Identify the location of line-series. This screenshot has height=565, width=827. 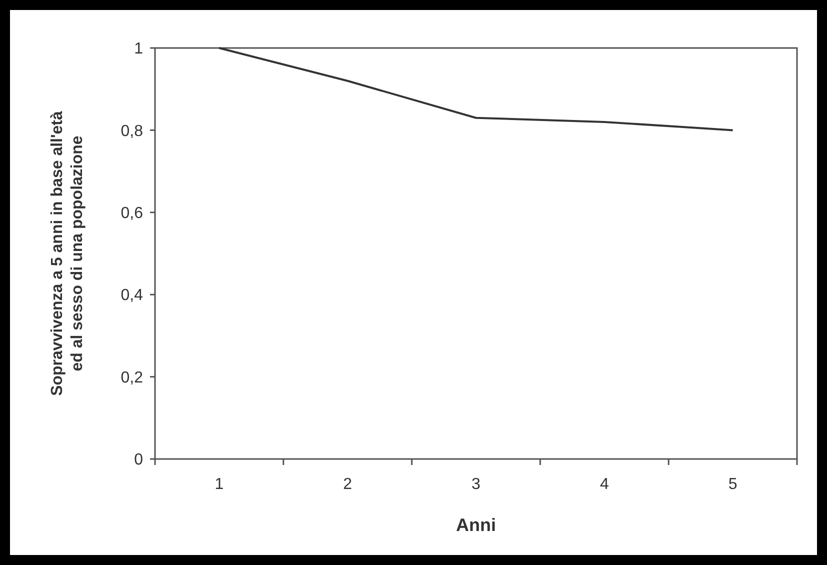
(476, 89).